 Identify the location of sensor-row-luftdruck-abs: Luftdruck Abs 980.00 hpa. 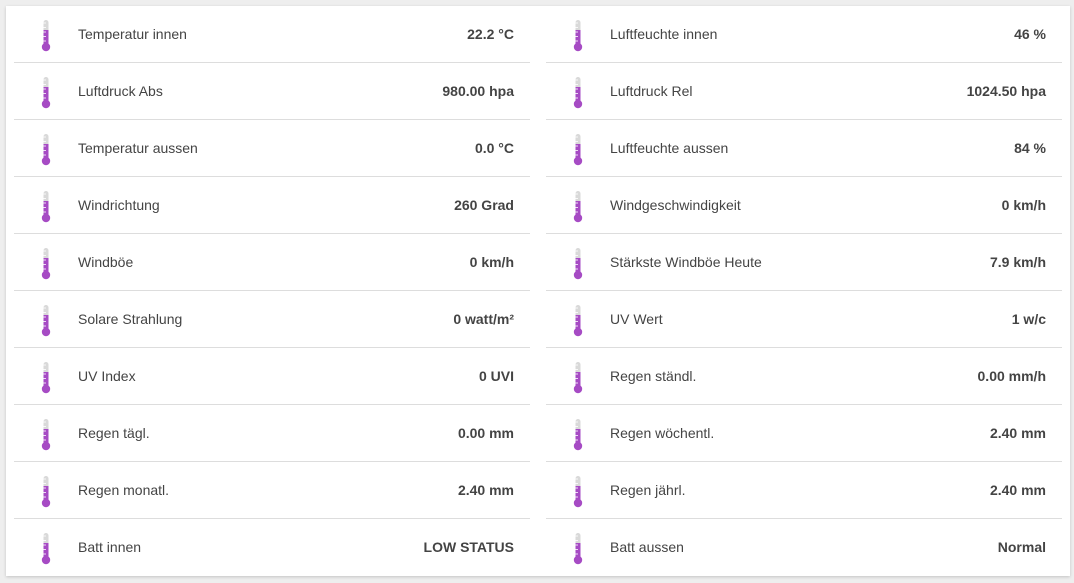
(272, 91).